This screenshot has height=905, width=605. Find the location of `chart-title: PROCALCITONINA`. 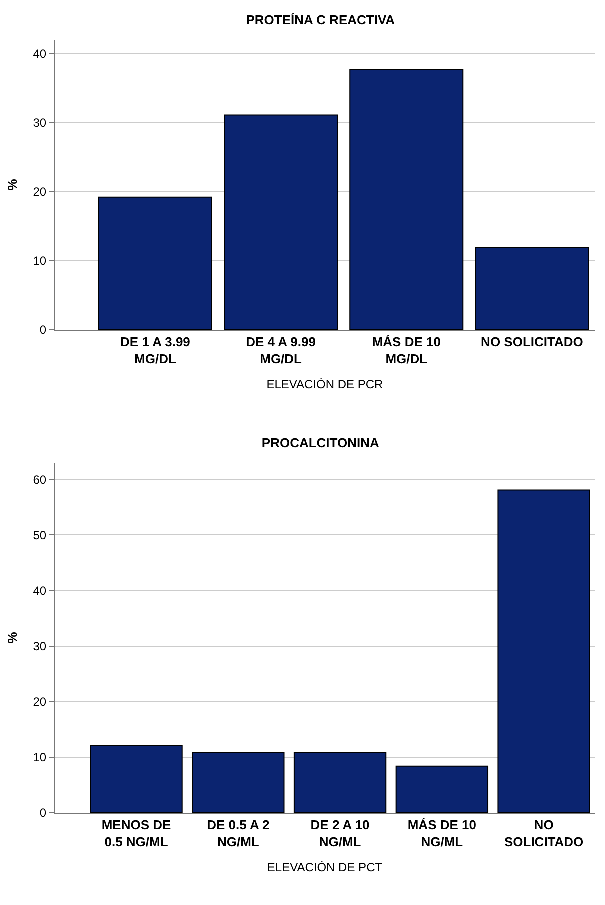

chart-title: PROCALCITONINA is located at coordinates (321, 443).